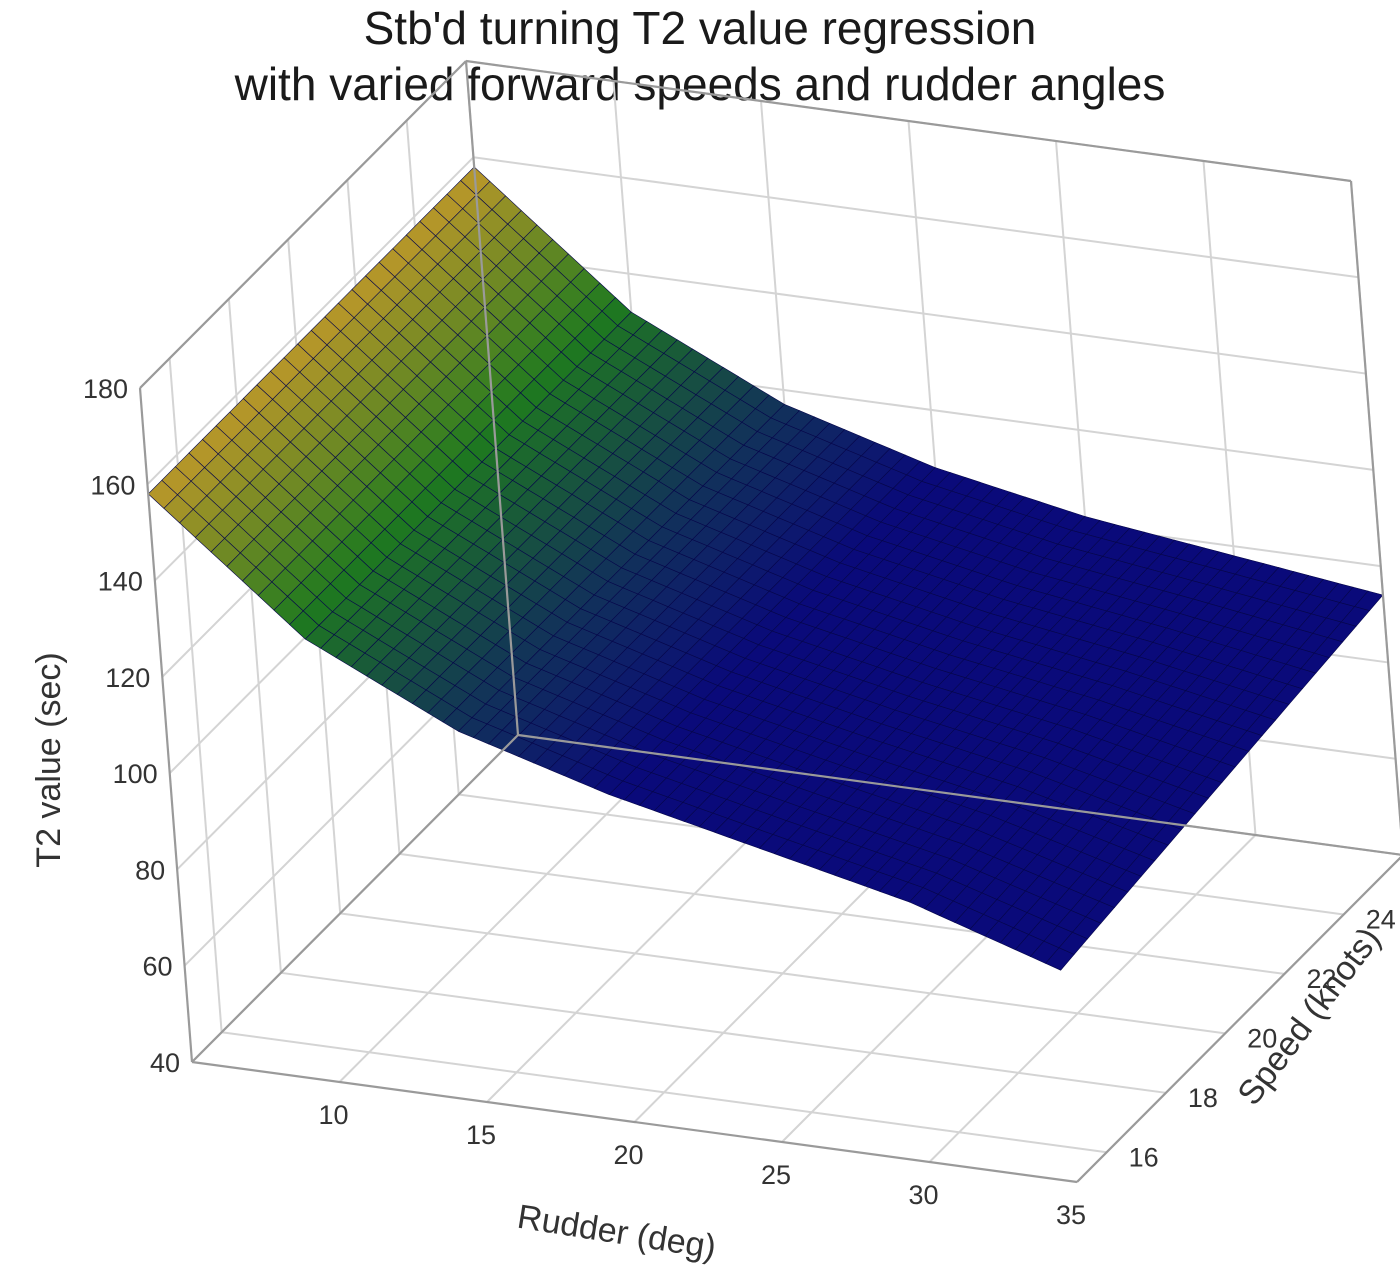 This screenshot has height=1278, width=1400. I want to click on x-tick-label: 15, so click(481, 1135).